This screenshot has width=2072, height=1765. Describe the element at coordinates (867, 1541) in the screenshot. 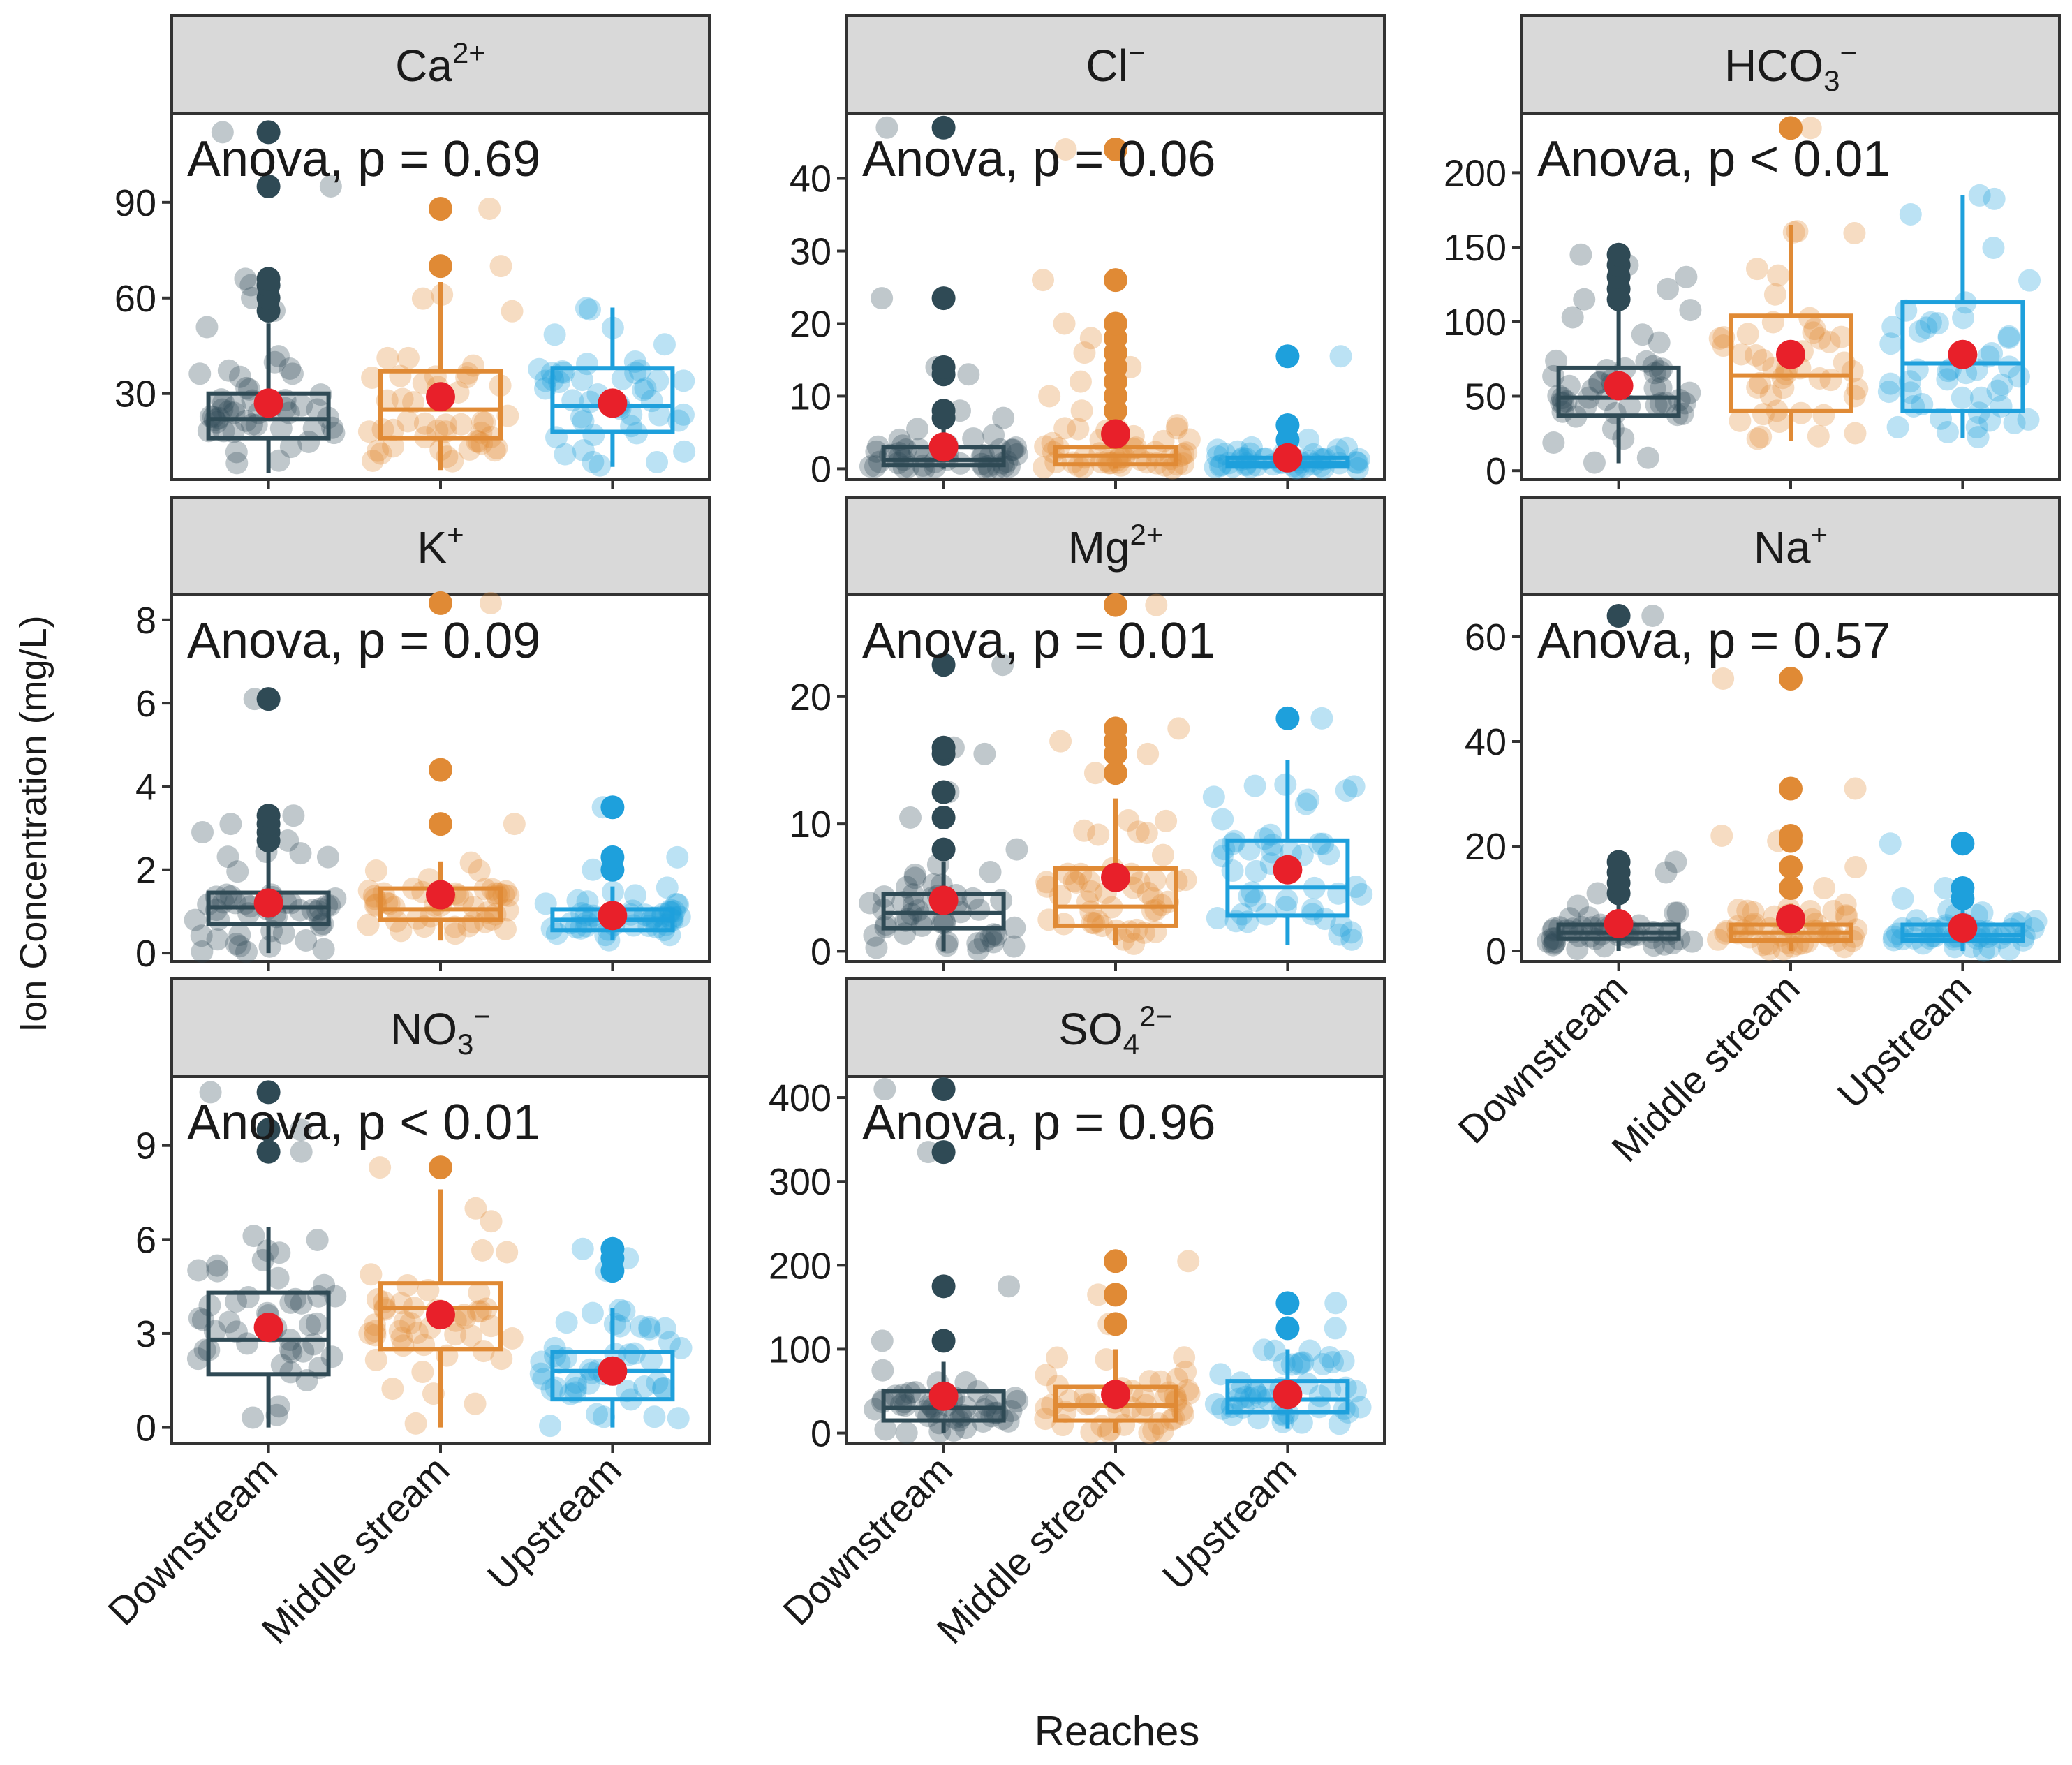

I see `x-category-label: Downstream` at that location.